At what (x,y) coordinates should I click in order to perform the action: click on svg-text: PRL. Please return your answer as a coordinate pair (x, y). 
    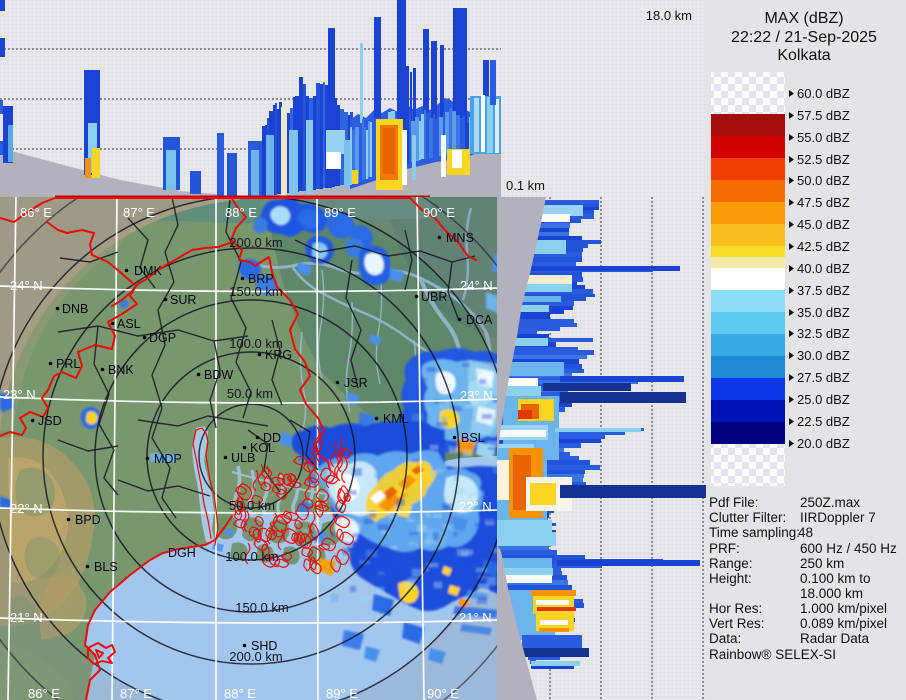
    Looking at the image, I should click on (68, 364).